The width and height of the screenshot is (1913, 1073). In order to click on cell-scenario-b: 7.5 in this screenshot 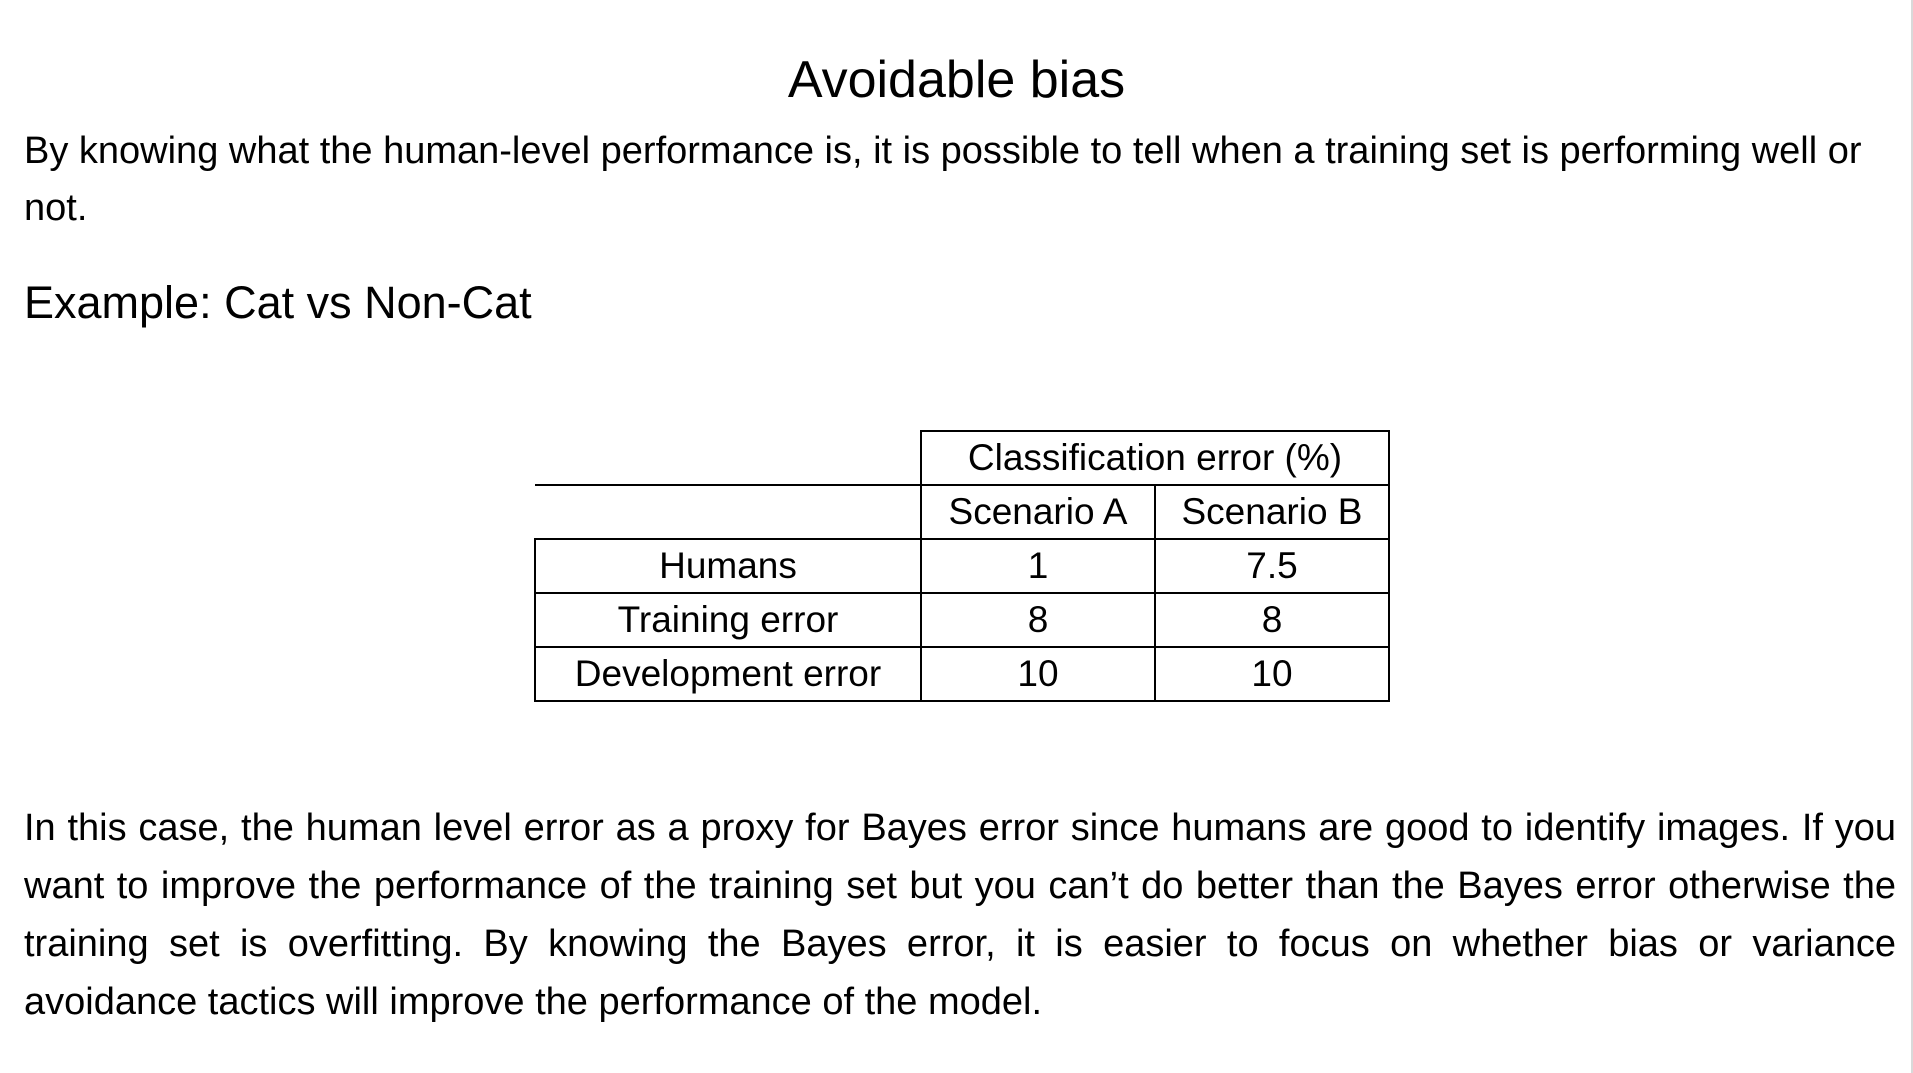, I will do `click(1272, 566)`.